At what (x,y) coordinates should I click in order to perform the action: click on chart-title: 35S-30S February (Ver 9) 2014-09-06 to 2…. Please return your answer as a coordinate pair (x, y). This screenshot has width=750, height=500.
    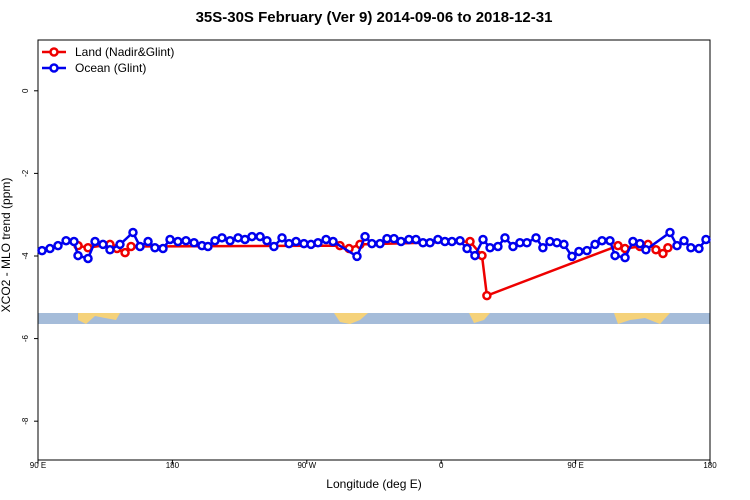
    Looking at the image, I should click on (374, 17).